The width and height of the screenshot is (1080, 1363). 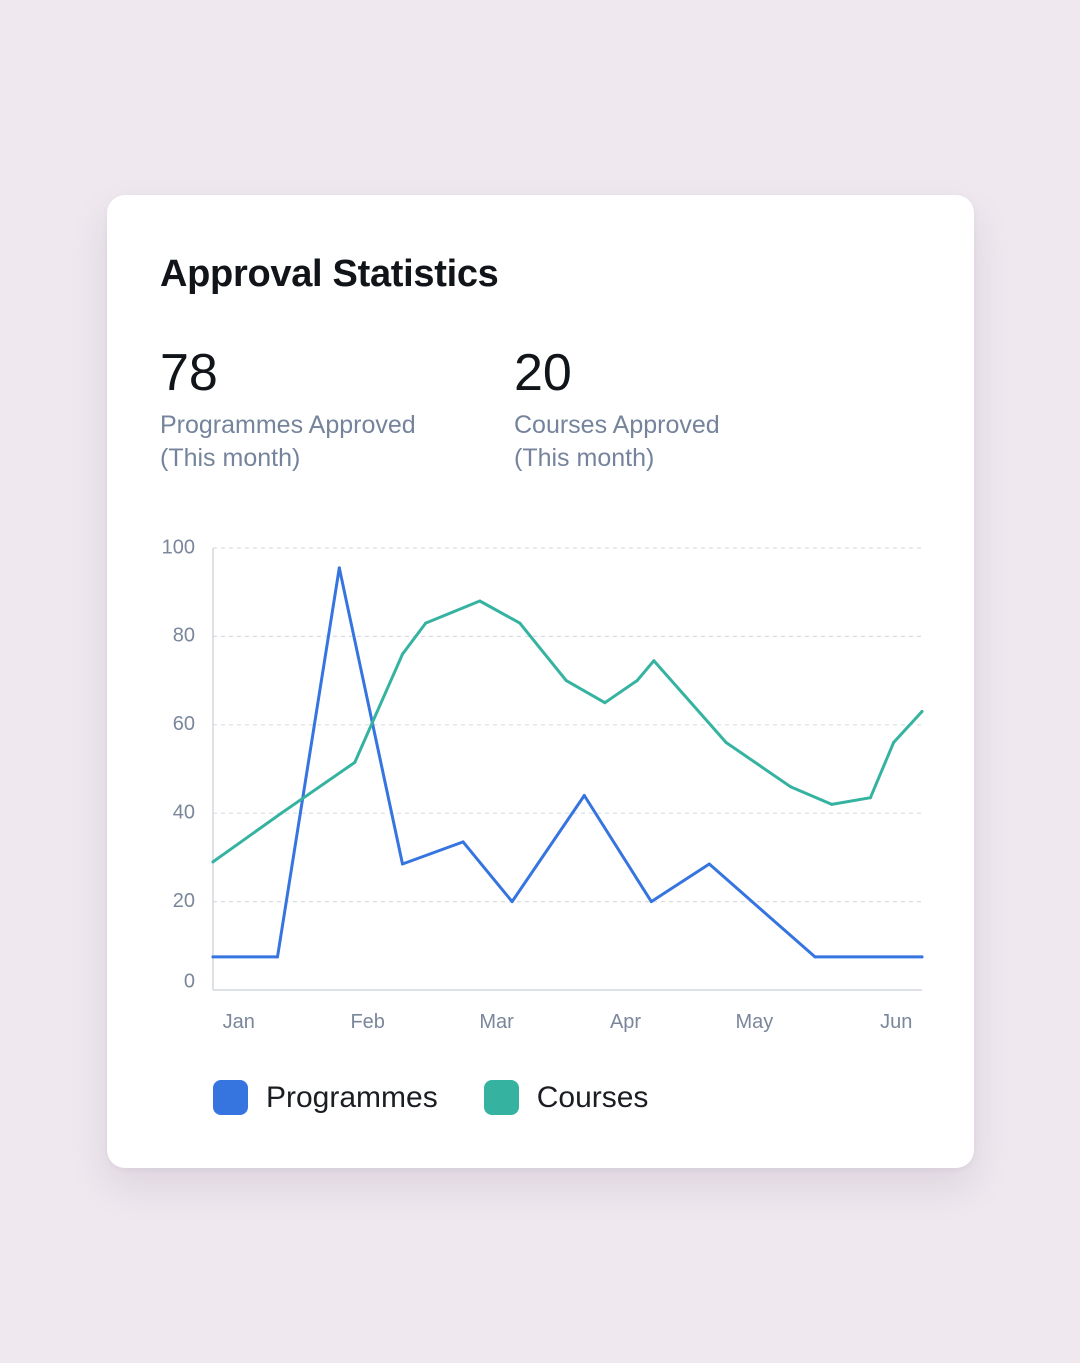 I want to click on y-tick-label: 60, so click(x=184, y=724).